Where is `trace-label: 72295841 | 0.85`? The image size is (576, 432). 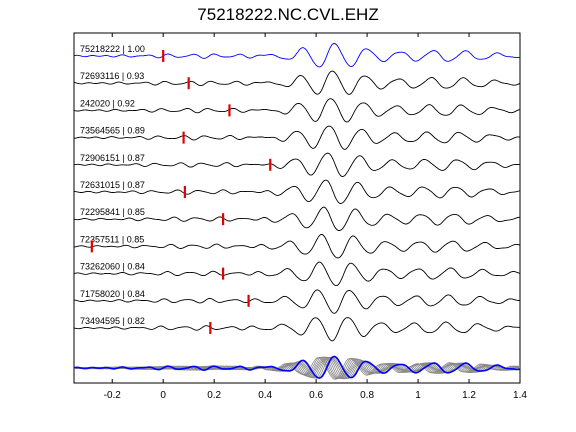 trace-label: 72295841 | 0.85 is located at coordinates (112, 212).